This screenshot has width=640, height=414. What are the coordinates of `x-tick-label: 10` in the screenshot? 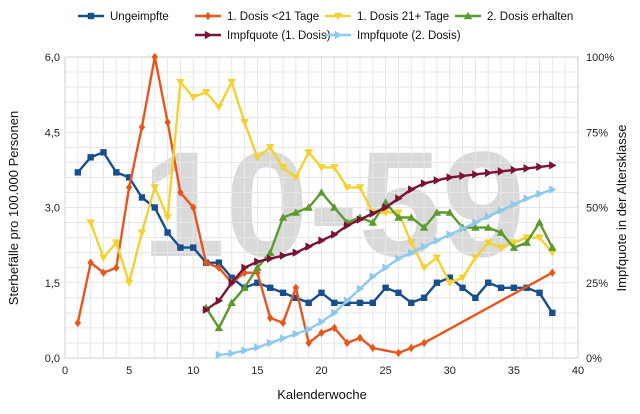 It's located at (193, 371).